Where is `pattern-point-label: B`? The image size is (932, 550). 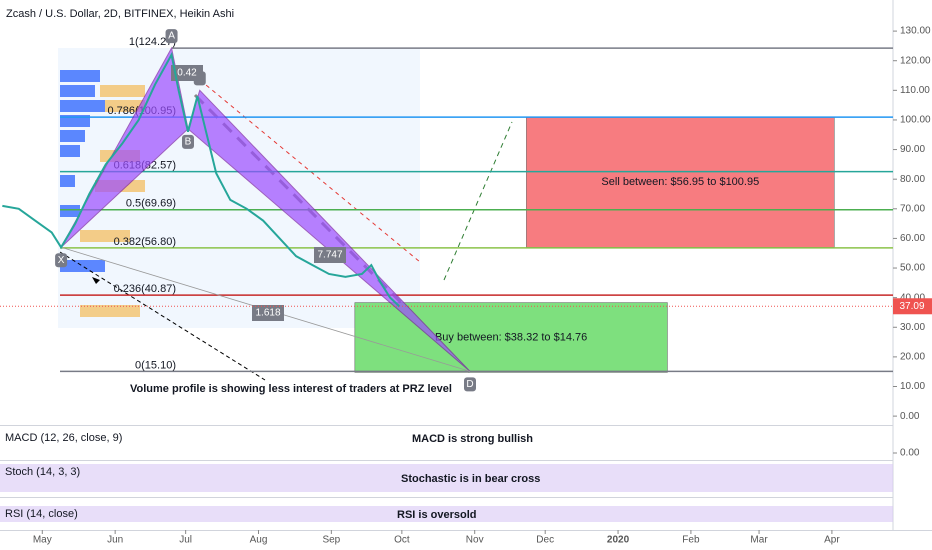 pattern-point-label: B is located at coordinates (188, 141).